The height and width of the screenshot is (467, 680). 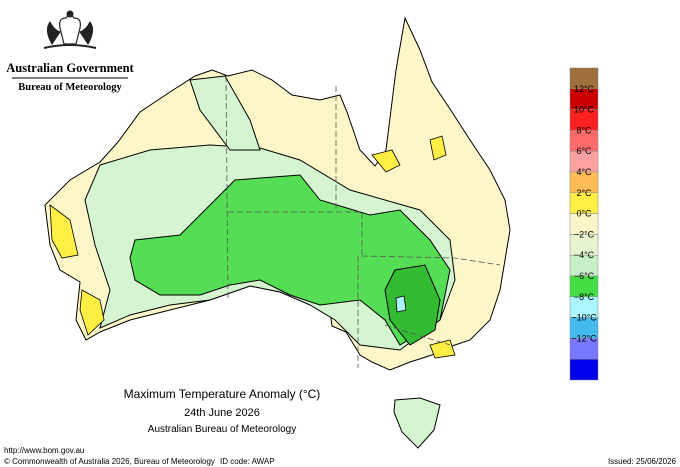 I want to click on bureau-name: Bureau of Meteorology, so click(x=70, y=87).